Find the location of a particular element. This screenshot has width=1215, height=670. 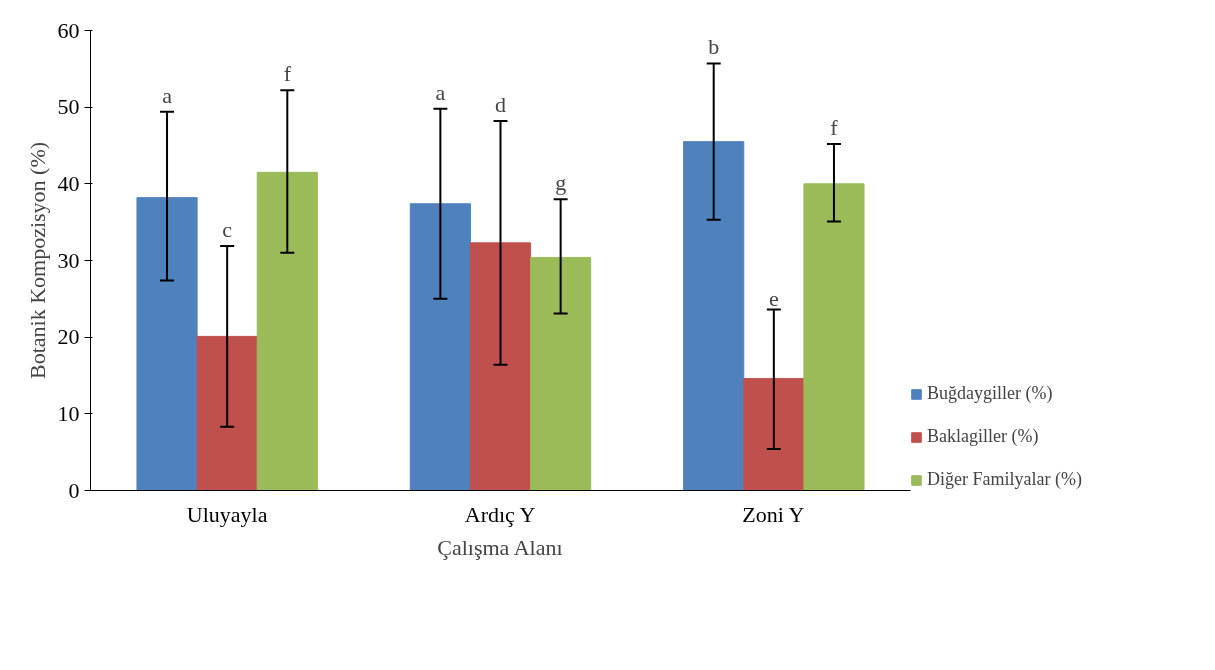

annotation: b is located at coordinates (714, 47).